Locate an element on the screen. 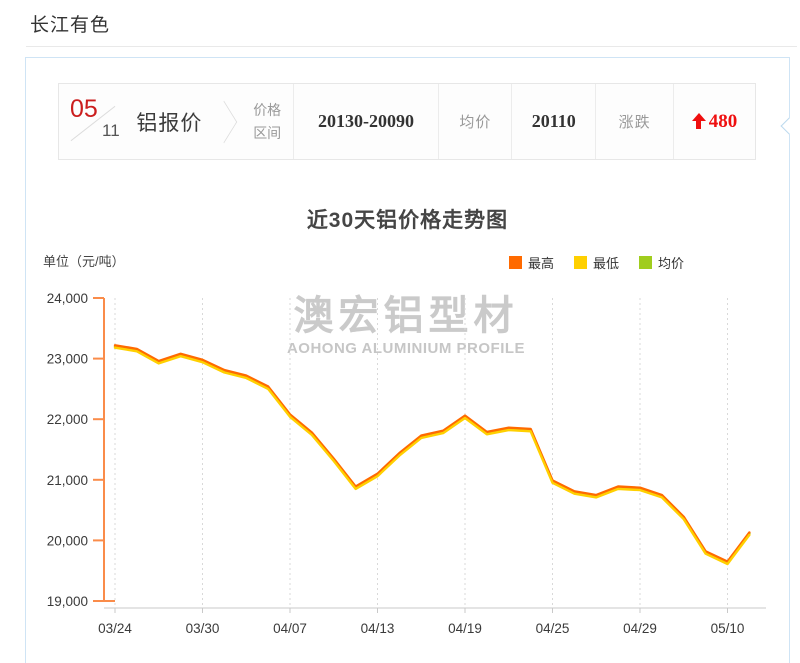  svg-text: 22,000 is located at coordinates (67, 419).